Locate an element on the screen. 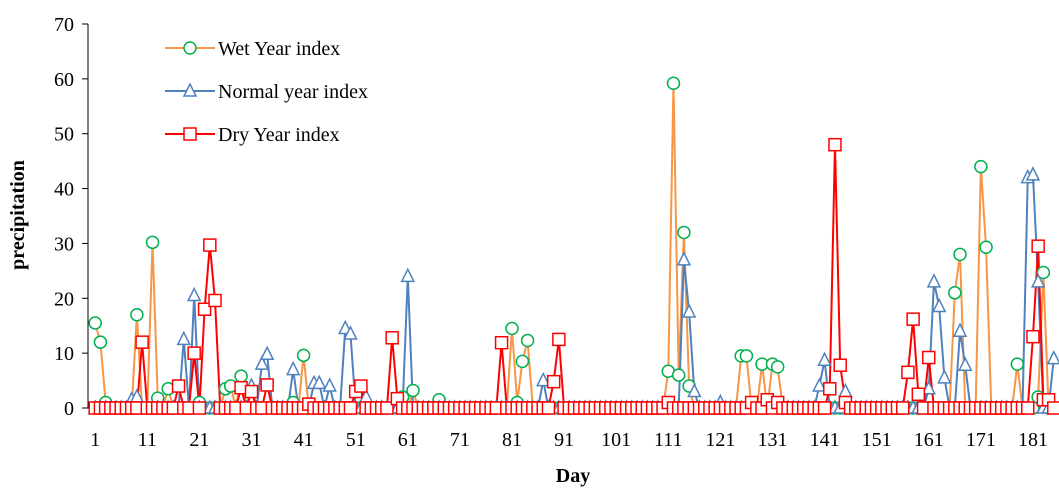 This screenshot has height=498, width=1059. y-tick-label: 20 is located at coordinates (64, 299).